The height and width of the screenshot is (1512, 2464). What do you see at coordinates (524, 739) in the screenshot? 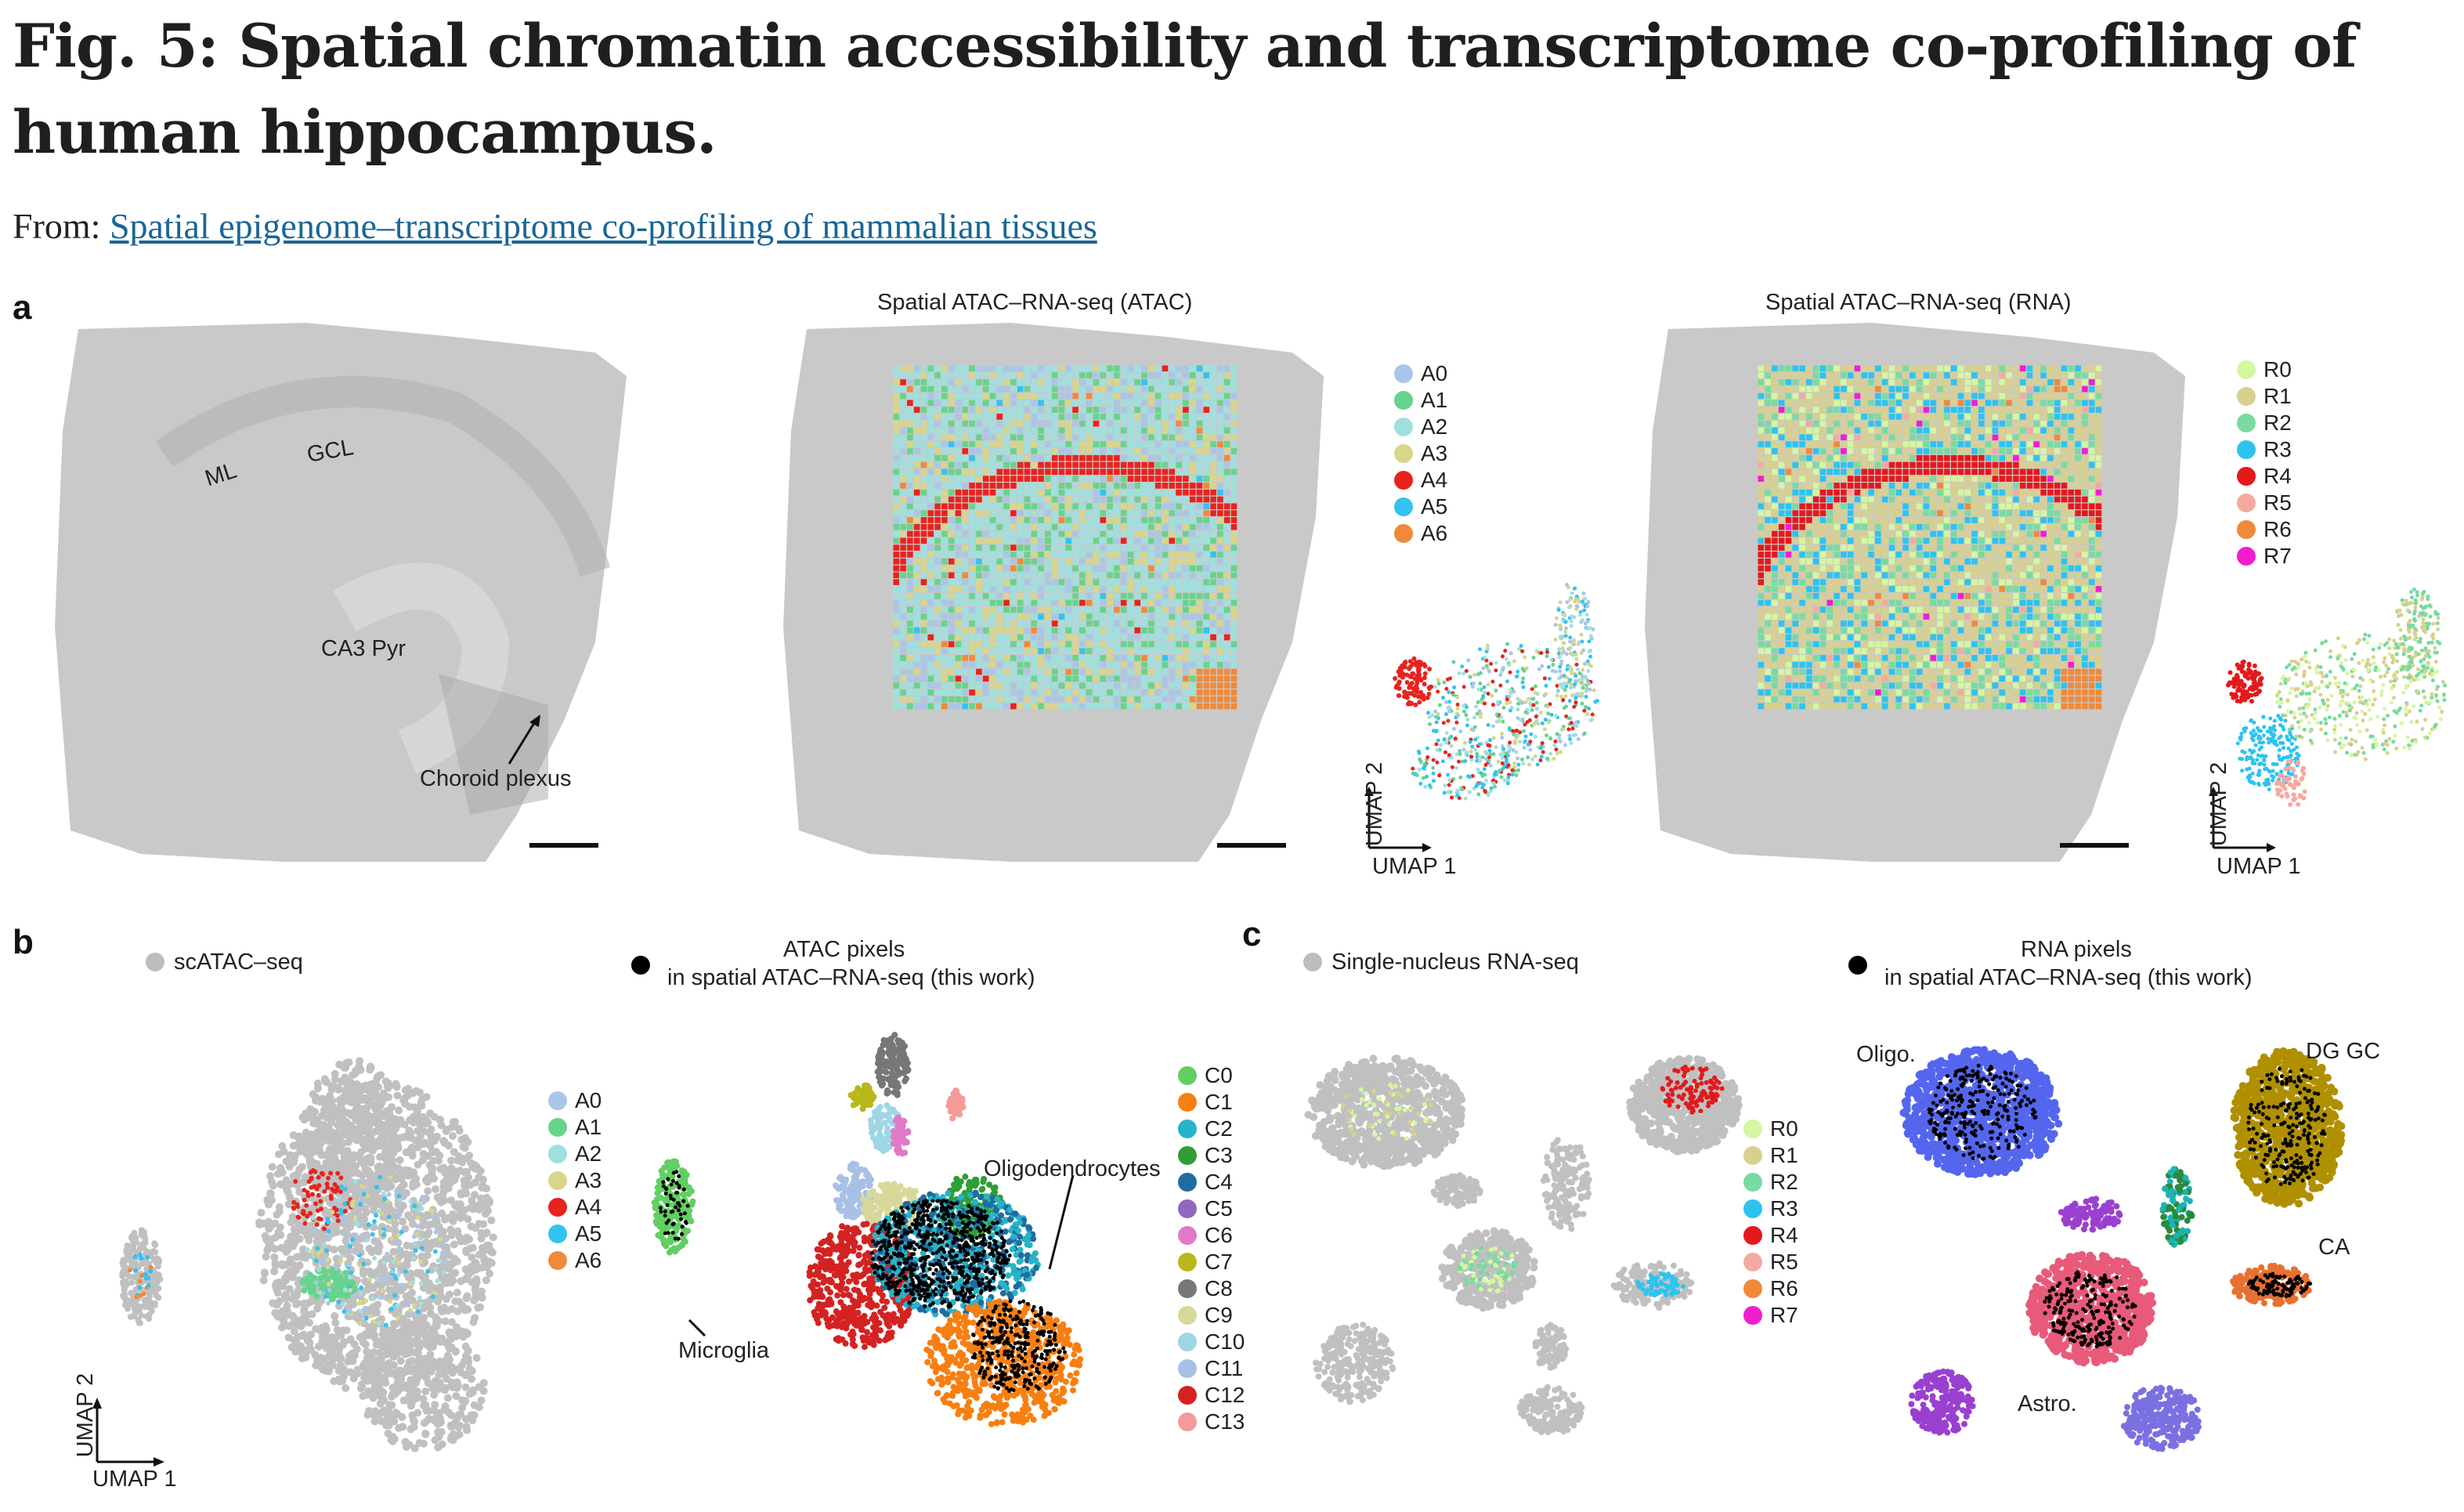
I see `choroid-arrow` at bounding box center [524, 739].